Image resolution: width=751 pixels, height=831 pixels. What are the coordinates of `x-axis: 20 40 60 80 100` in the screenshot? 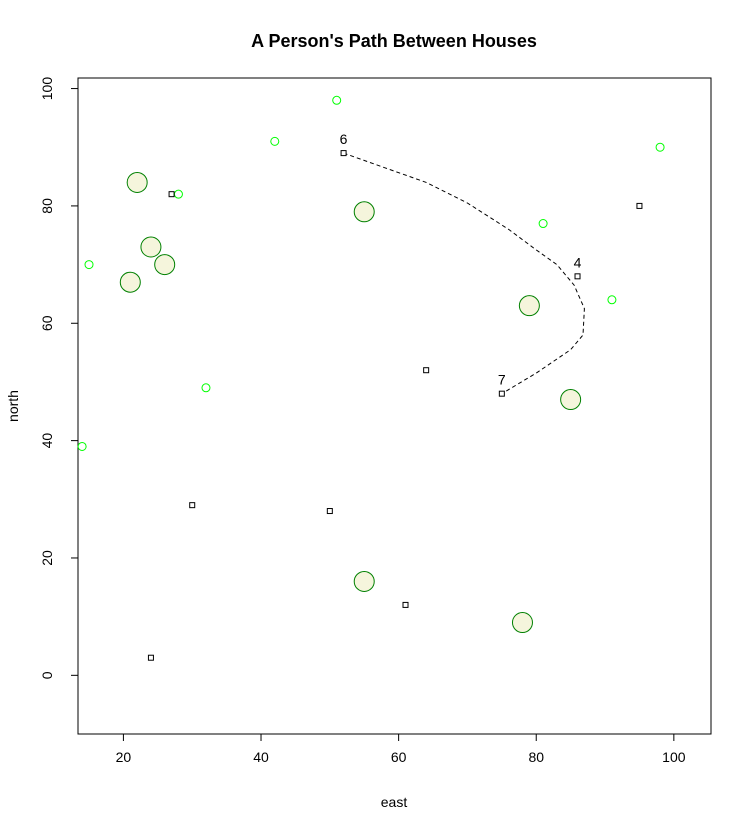 It's located at (401, 749).